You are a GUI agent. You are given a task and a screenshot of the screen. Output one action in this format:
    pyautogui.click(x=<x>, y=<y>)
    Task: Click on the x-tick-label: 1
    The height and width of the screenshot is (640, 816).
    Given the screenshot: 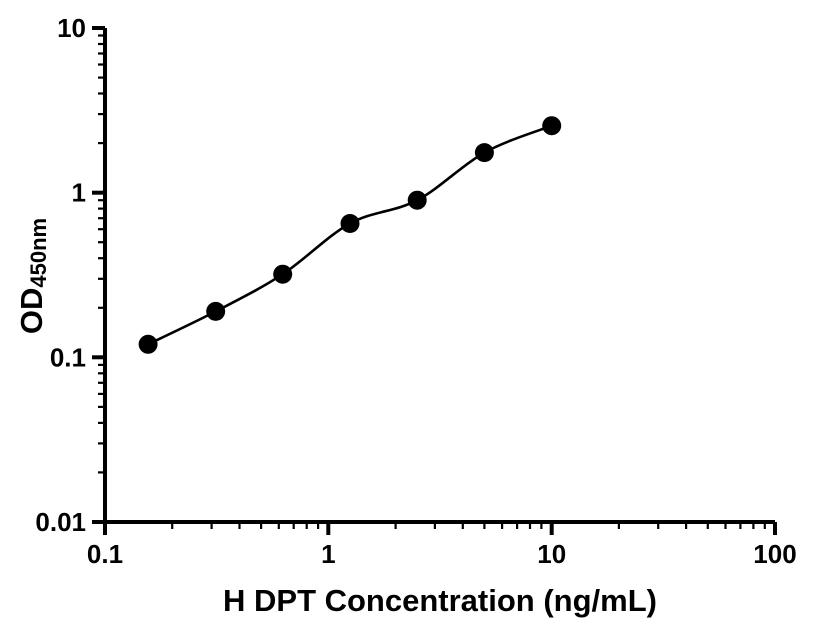 What is the action you would take?
    pyautogui.click(x=328, y=554)
    